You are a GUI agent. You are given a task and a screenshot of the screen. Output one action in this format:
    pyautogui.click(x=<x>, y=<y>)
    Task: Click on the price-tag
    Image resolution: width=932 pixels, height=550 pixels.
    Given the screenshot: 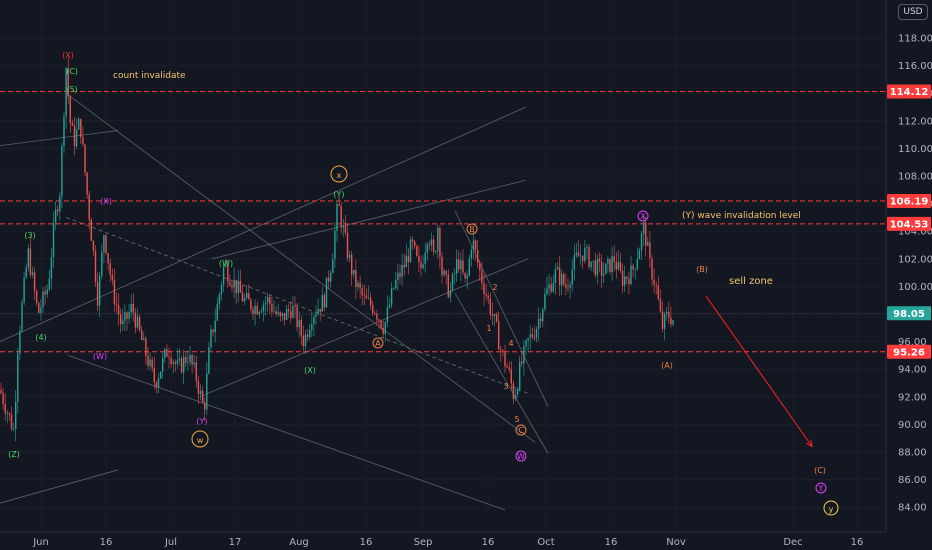 What is the action you would take?
    pyautogui.click(x=909, y=223)
    